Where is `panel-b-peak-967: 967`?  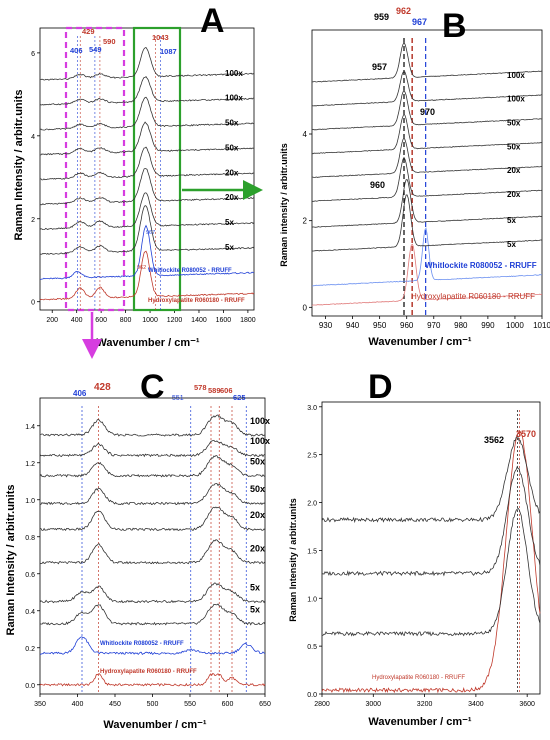
panel-b-peak-967: 967 is located at coordinates (419, 22).